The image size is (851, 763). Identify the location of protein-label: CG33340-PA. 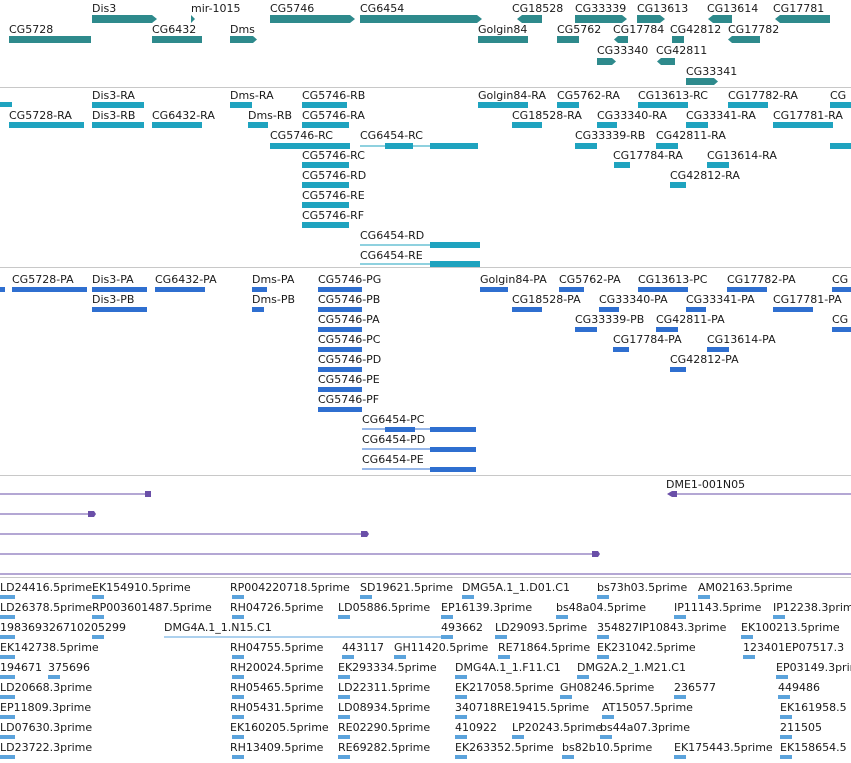
(633, 299).